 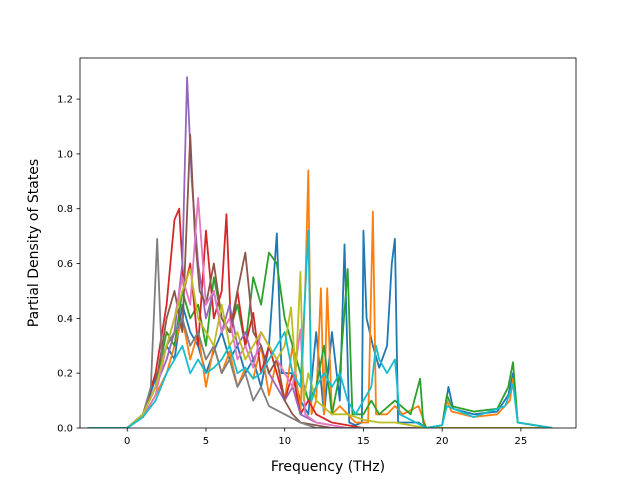 I want to click on y-tick-label: 0.2, so click(x=65, y=374).